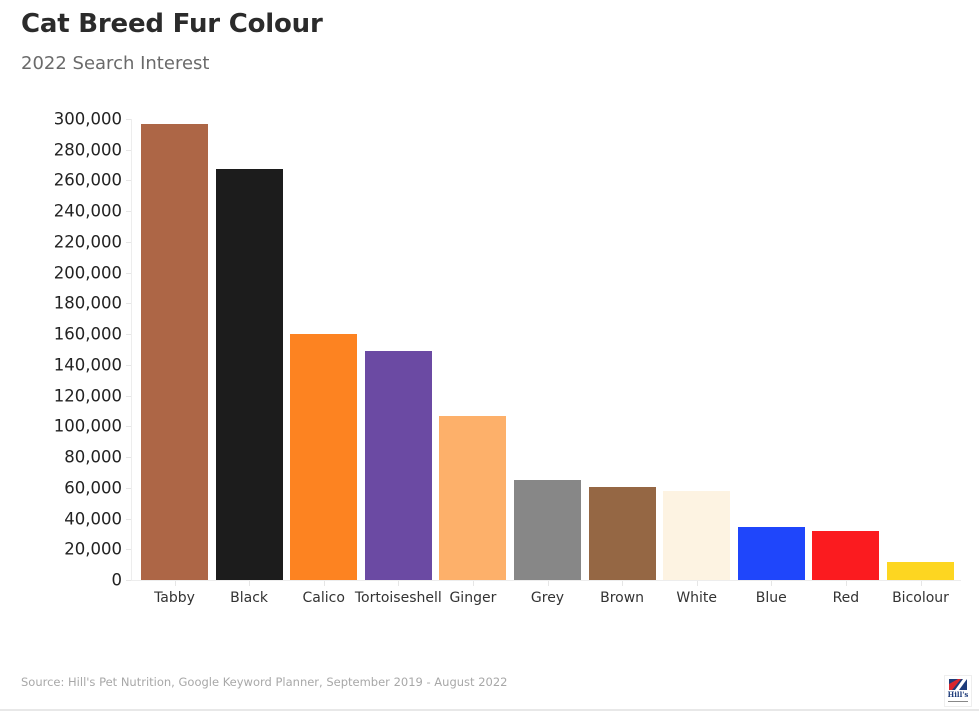 Image resolution: width=979 pixels, height=711 pixels. I want to click on x-tick-label: Calico, so click(323, 598).